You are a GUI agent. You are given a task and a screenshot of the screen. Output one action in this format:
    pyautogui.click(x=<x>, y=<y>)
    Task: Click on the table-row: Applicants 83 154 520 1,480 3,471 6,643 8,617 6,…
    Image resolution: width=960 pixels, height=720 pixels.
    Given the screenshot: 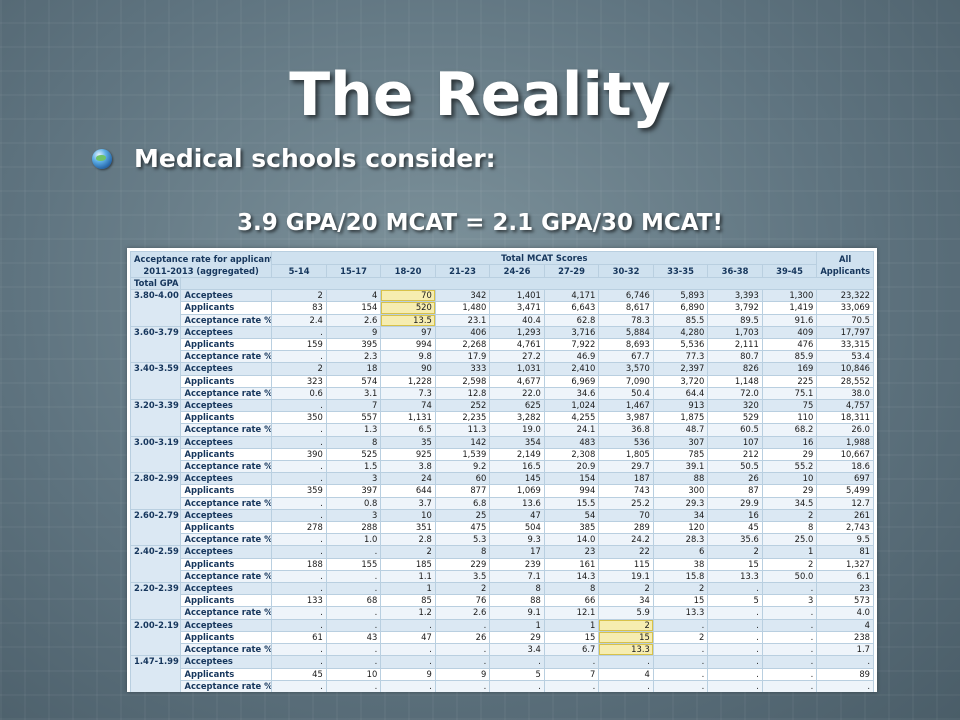 What is the action you would take?
    pyautogui.click(x=502, y=308)
    